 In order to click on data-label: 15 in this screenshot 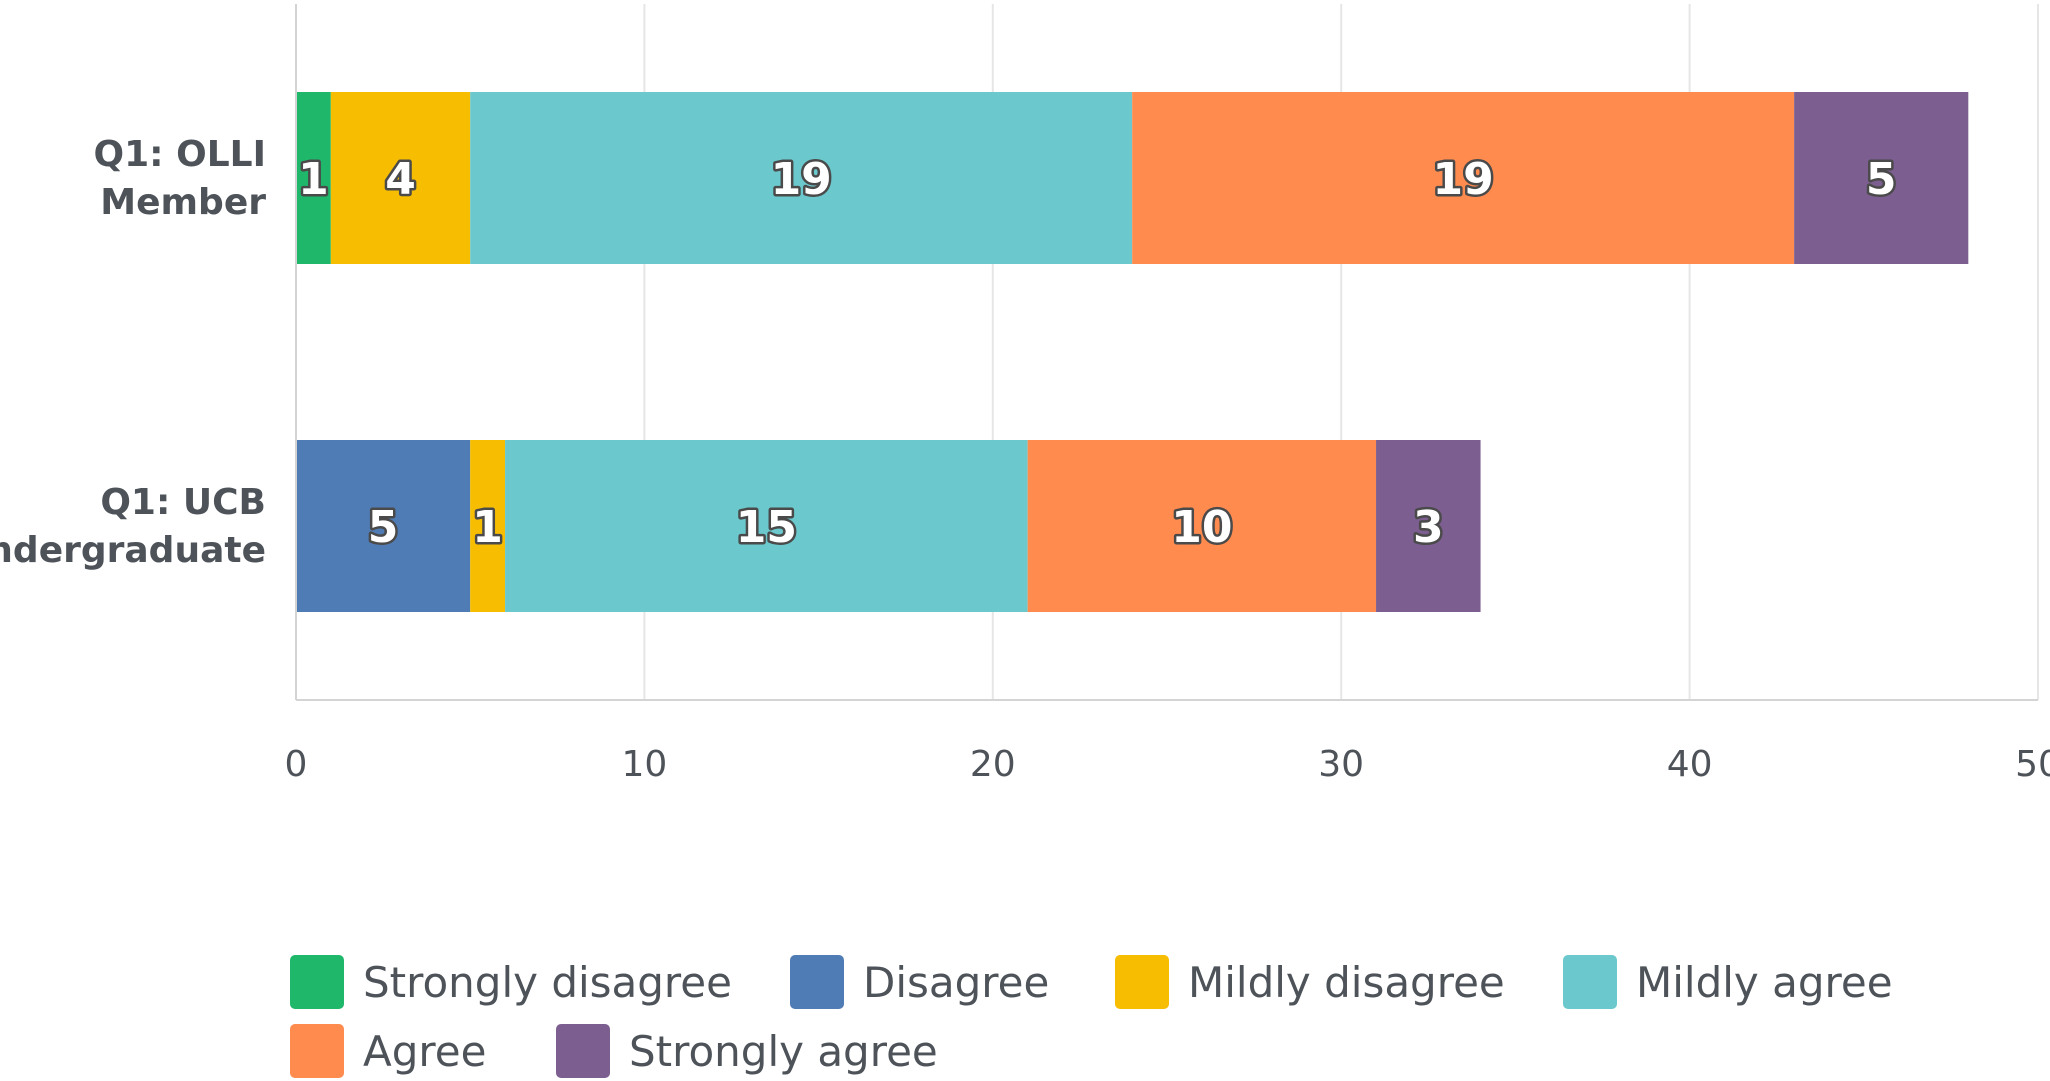, I will do `click(766, 527)`.